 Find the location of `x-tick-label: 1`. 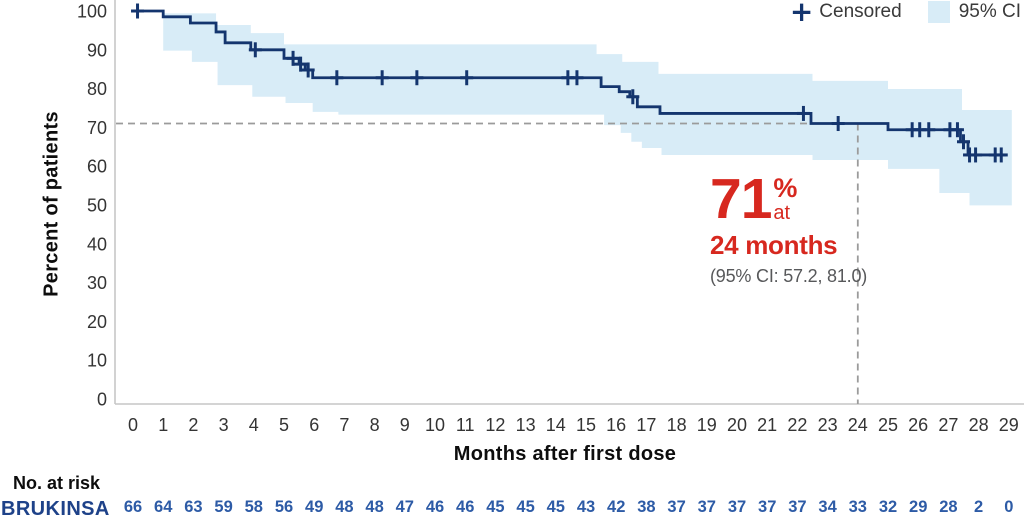

x-tick-label: 1 is located at coordinates (163, 425).